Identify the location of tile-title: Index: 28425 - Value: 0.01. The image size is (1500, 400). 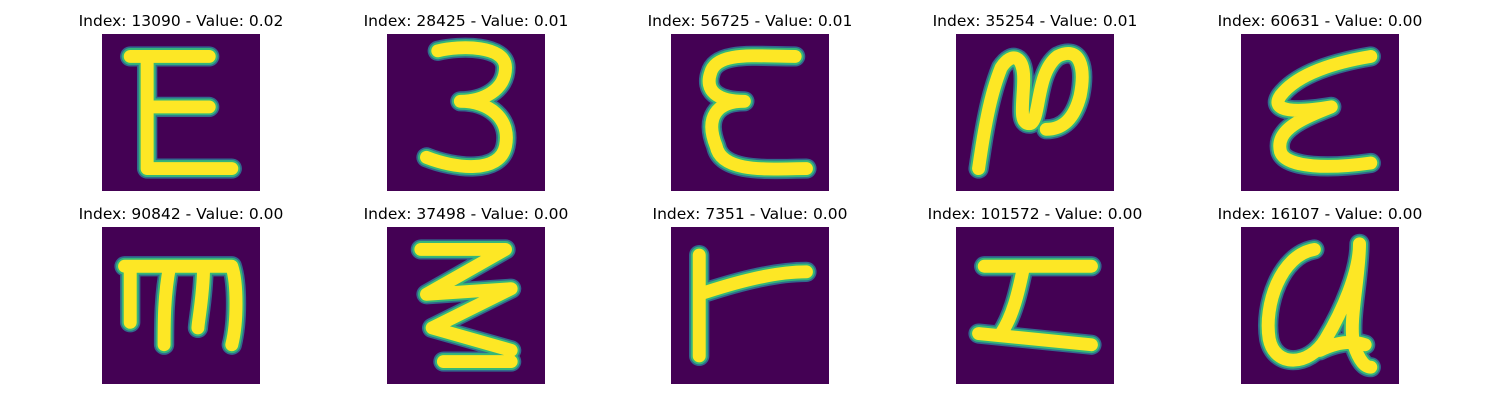
(466, 21).